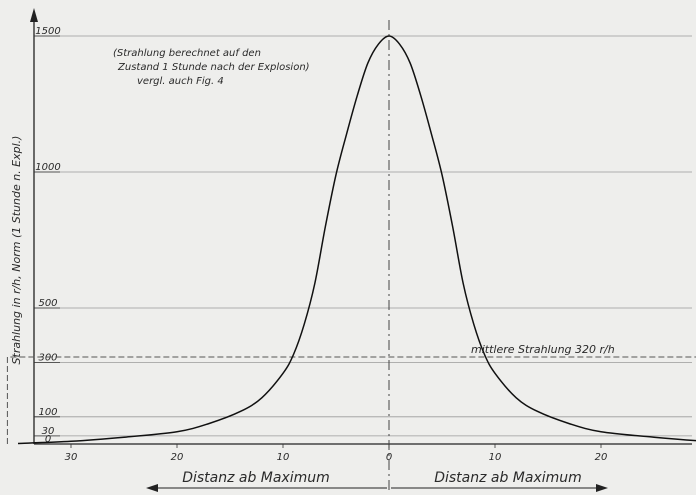  What do you see at coordinates (47, 303) in the screenshot?
I see `y-tick-label-500: 500` at bounding box center [47, 303].